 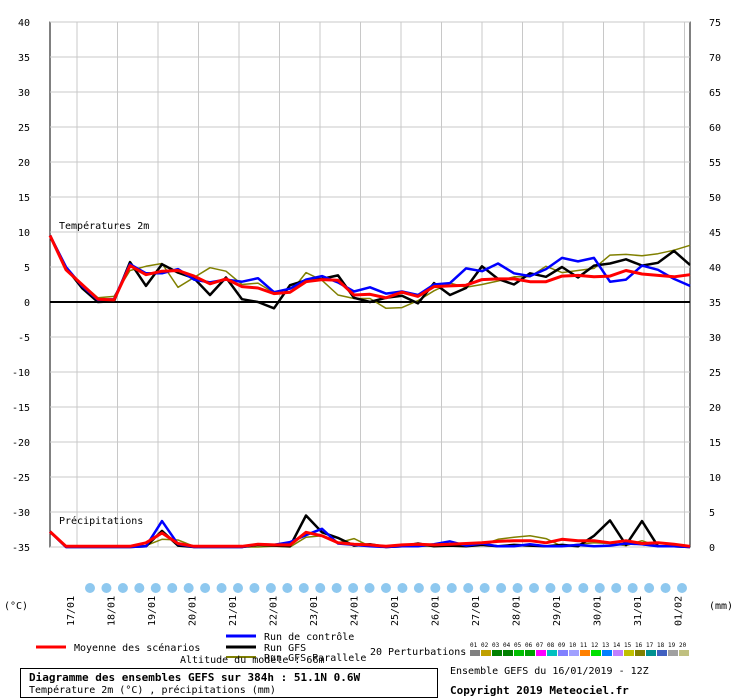 What do you see at coordinates (436, 611) in the screenshot?
I see `date-tick-label: 26/01` at bounding box center [436, 611].